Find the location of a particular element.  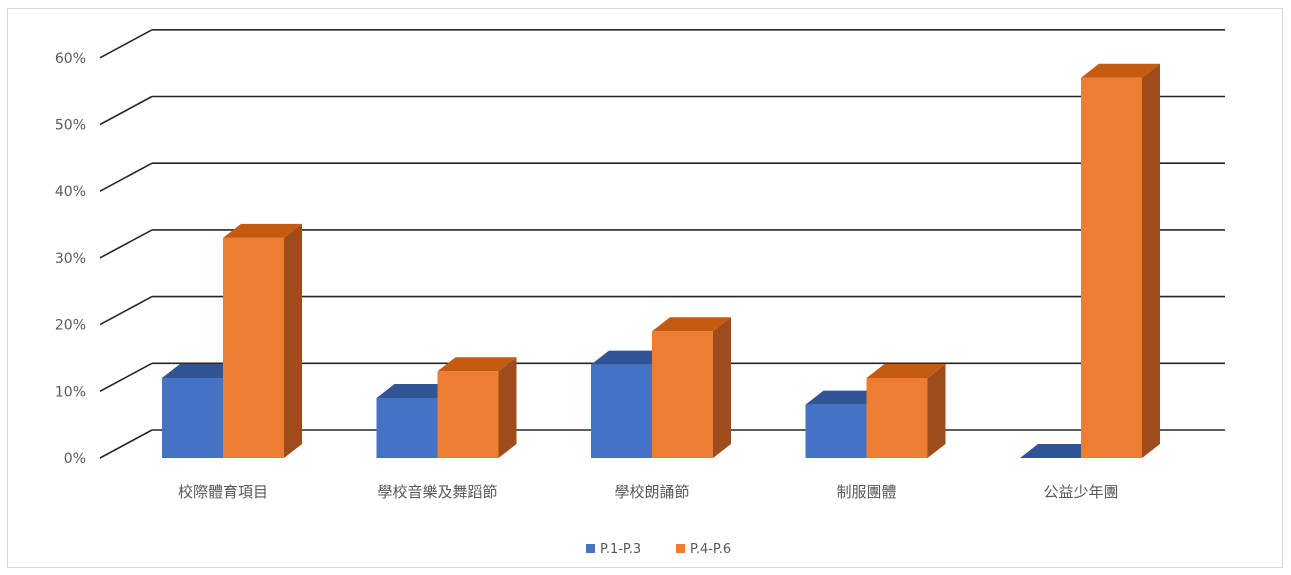

x-category-label: 校際體育項目 is located at coordinates (223, 492).